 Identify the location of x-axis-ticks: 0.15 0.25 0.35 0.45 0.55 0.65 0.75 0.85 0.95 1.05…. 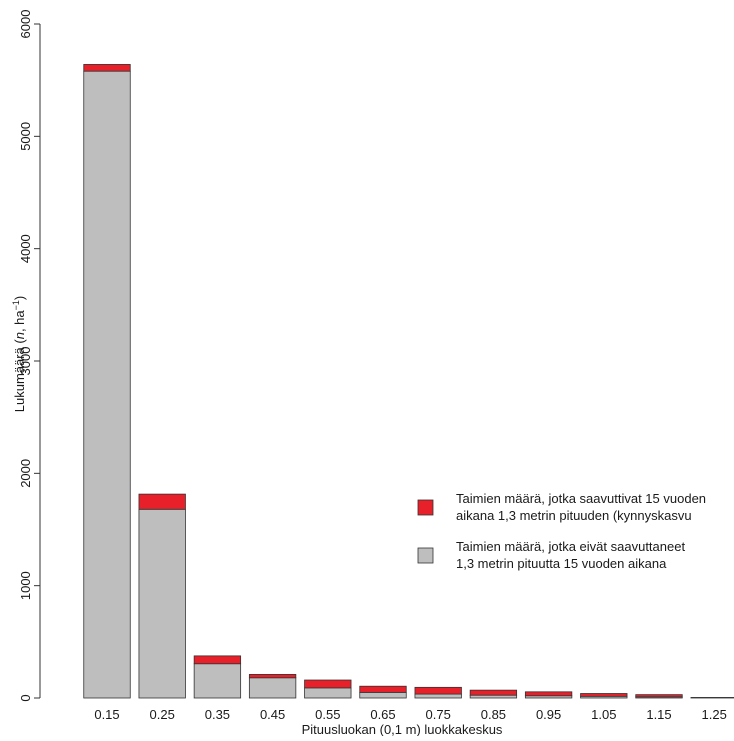
(410, 714).